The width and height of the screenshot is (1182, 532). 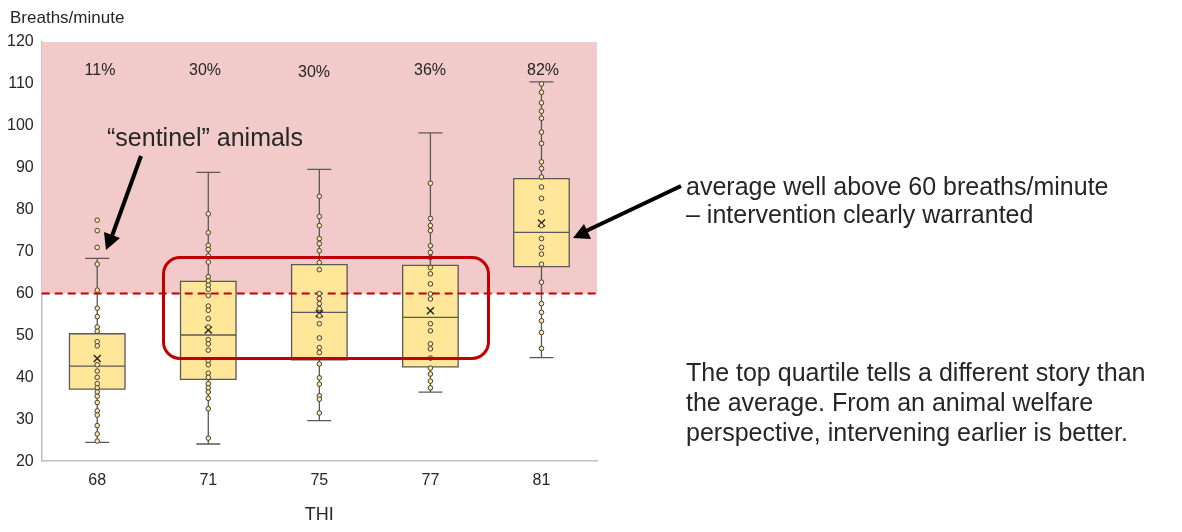 What do you see at coordinates (20, 41) in the screenshot?
I see `y-tick-label: 120` at bounding box center [20, 41].